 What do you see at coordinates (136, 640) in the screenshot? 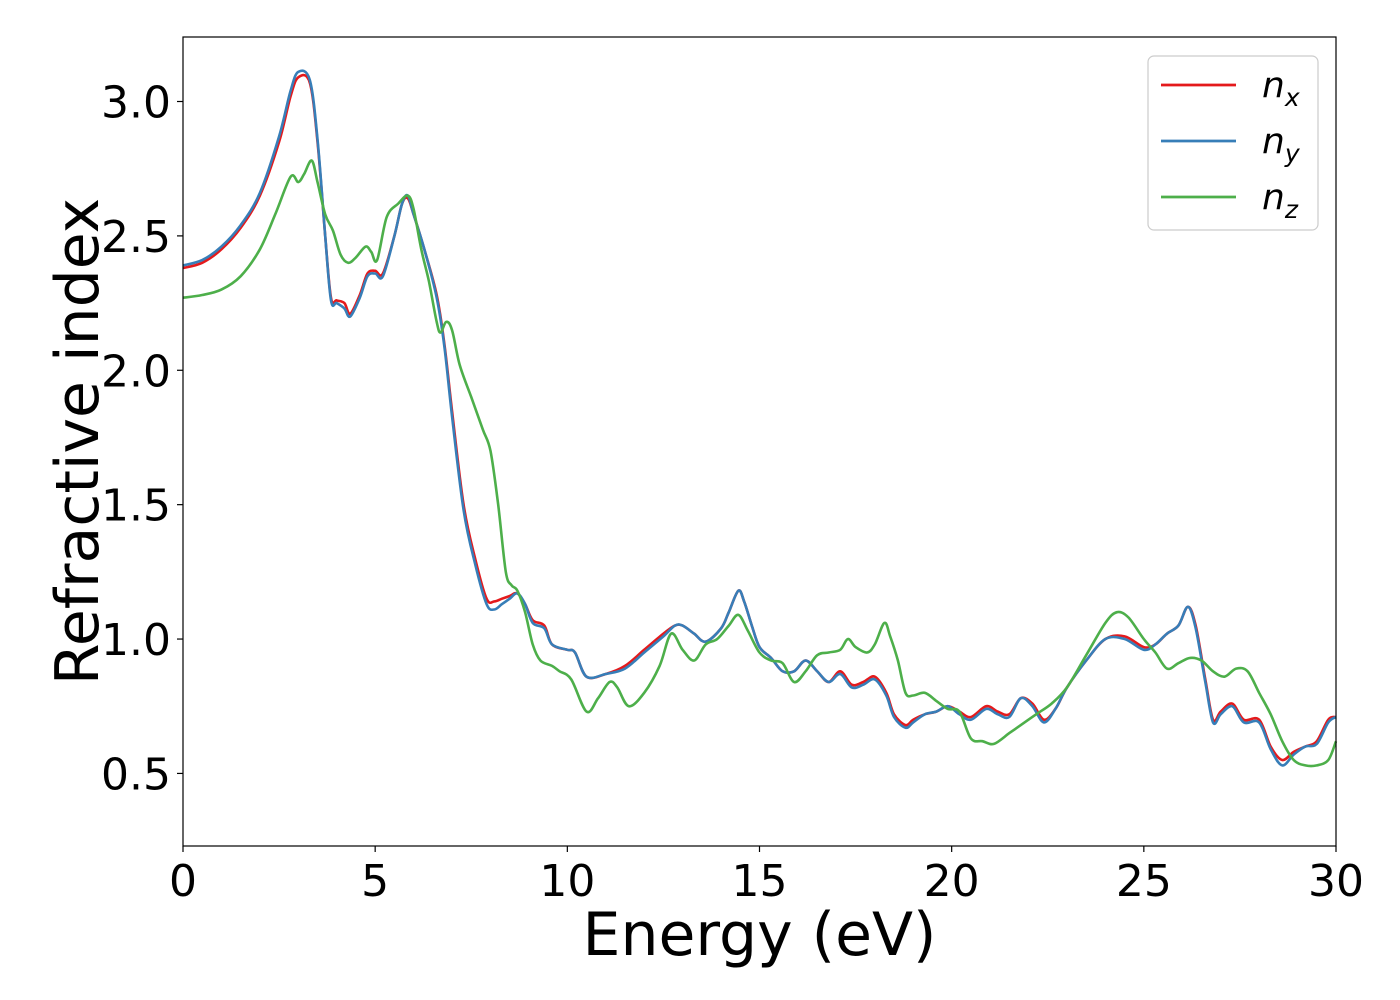
I see `y-tick-label: 1.0` at bounding box center [136, 640].